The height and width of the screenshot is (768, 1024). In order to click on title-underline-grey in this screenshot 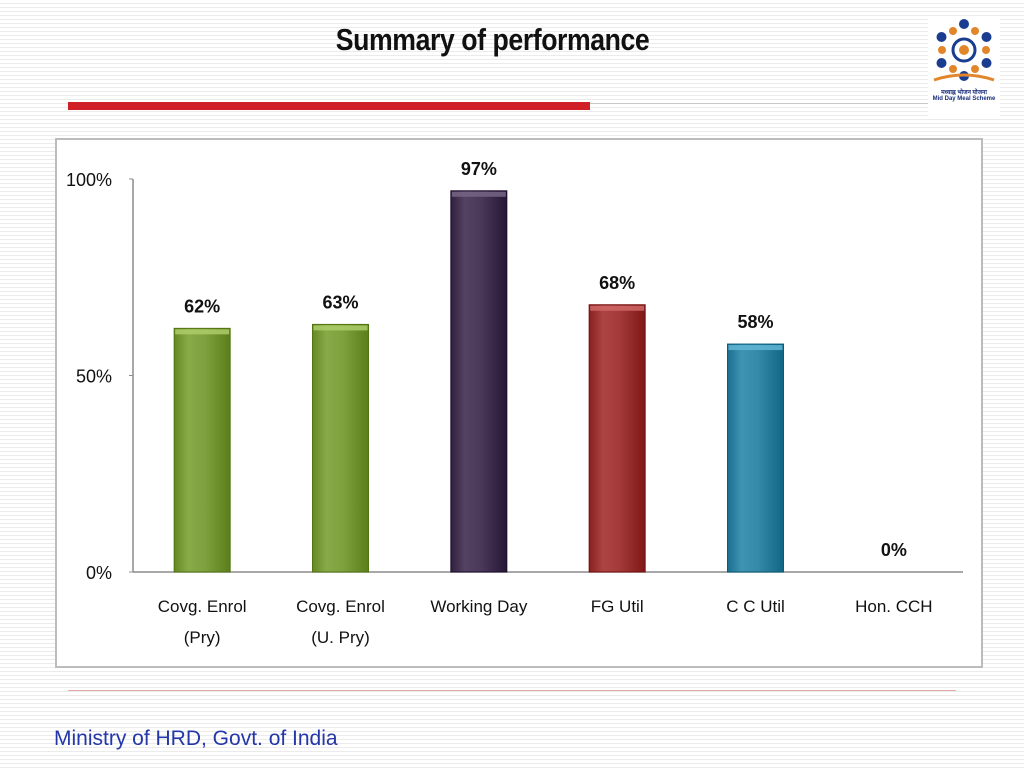, I will do `click(760, 103)`.